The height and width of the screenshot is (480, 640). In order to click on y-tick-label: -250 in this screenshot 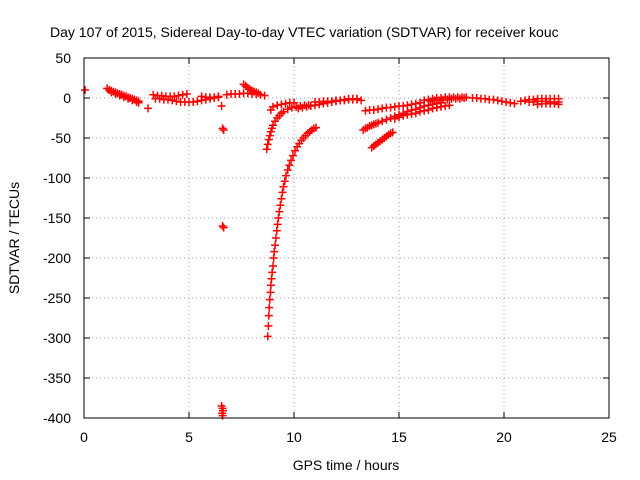, I will do `click(57, 298)`.